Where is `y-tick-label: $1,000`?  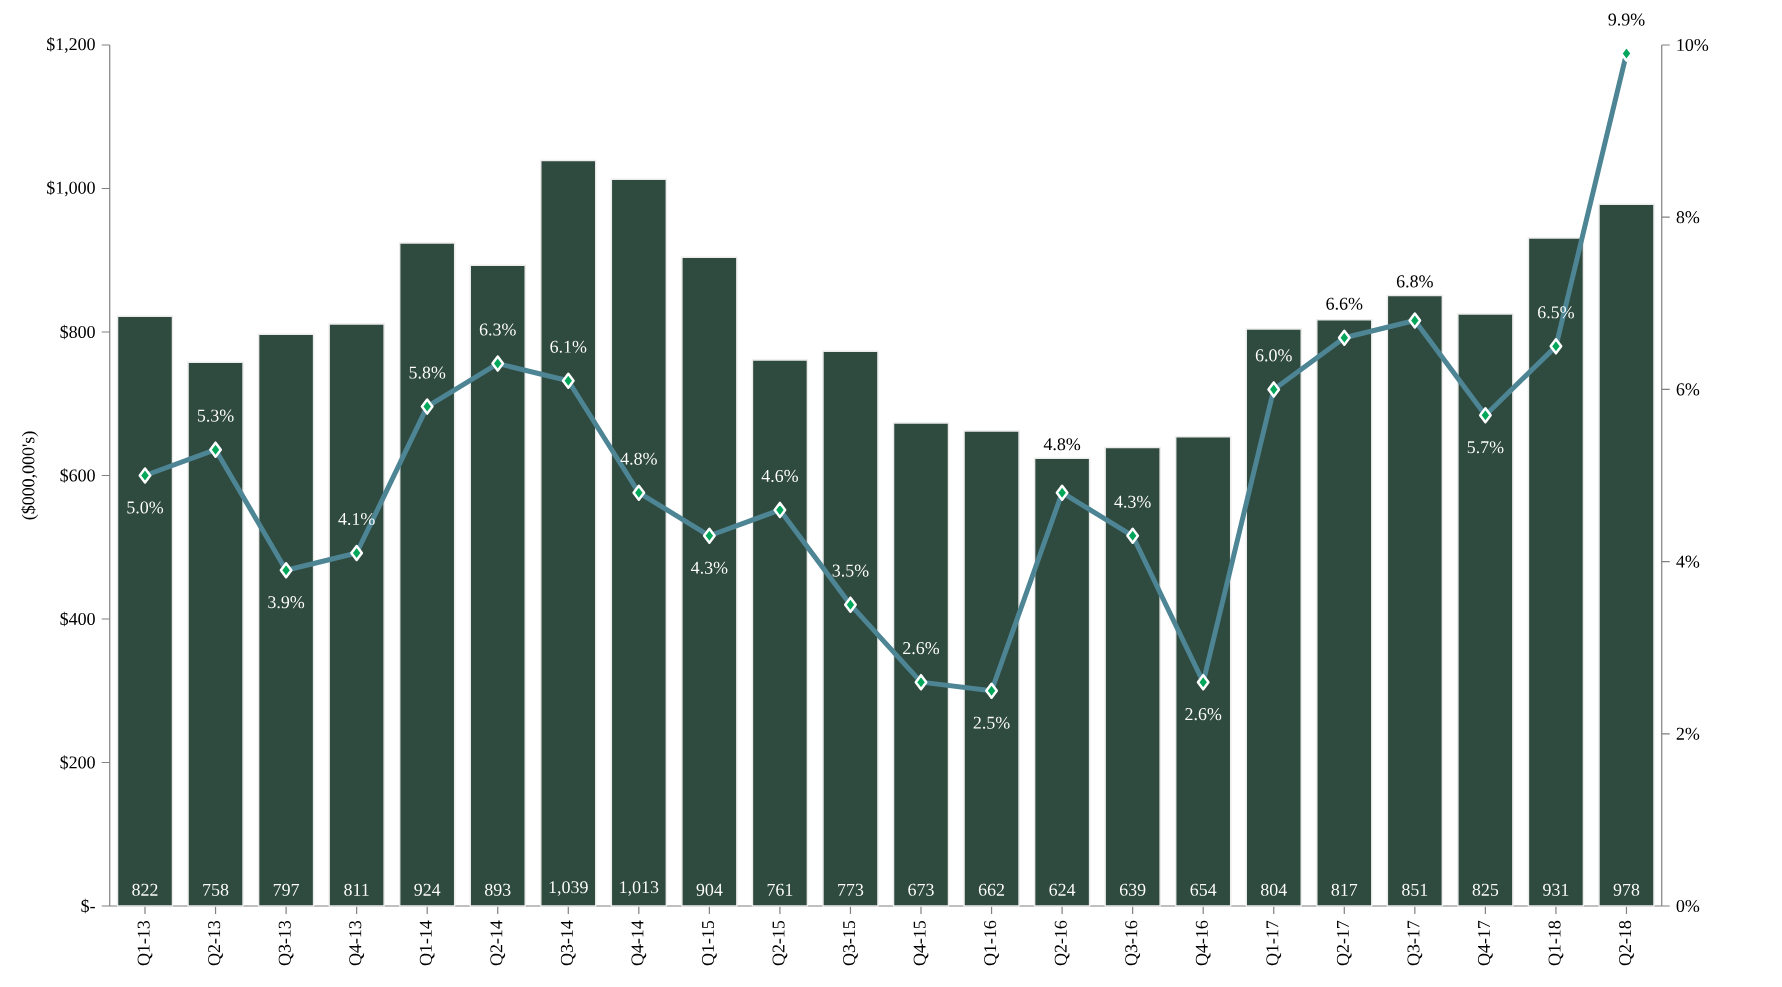 y-tick-label: $1,000 is located at coordinates (71, 188).